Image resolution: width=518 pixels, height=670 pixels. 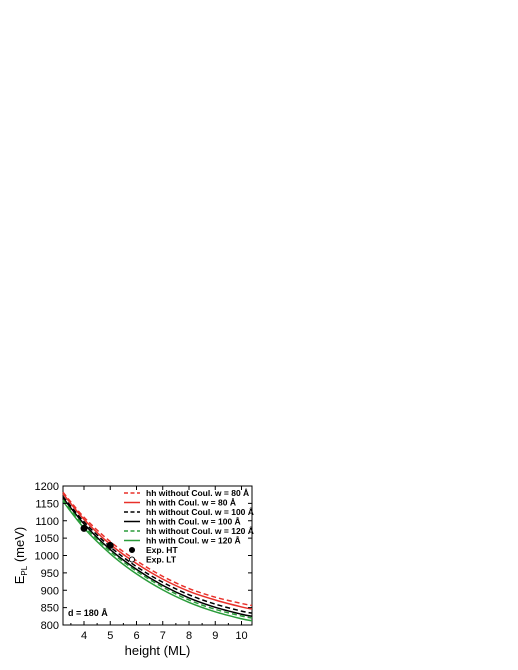 I want to click on x-tick-label: 9, so click(x=215, y=636).